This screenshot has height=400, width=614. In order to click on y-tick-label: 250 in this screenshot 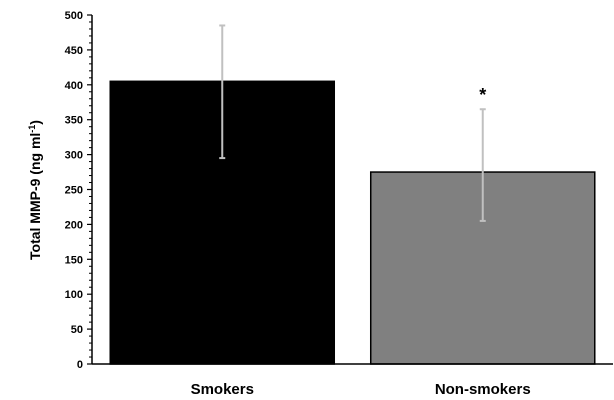, I will do `click(74, 191)`.